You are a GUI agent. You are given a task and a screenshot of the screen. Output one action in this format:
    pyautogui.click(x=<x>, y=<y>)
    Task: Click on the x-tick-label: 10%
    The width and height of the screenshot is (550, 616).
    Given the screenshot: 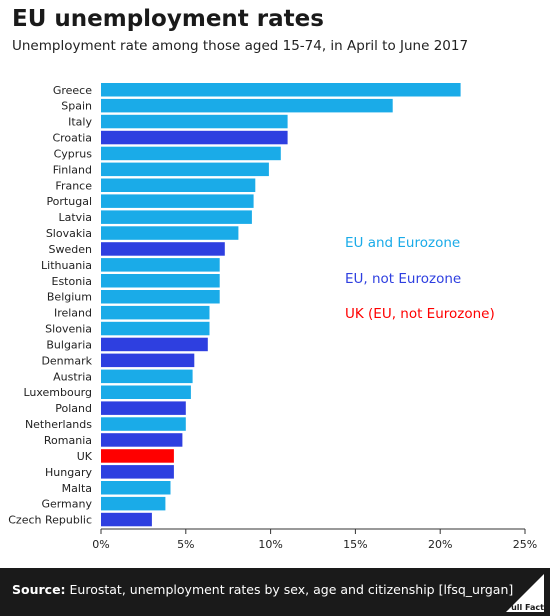 What is the action you would take?
    pyautogui.click(x=270, y=544)
    